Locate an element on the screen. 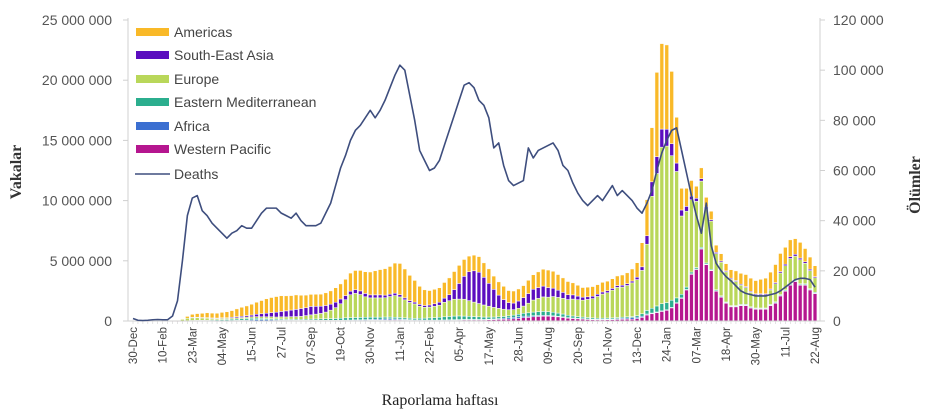  legend-label-western-pacific: Western Pacific is located at coordinates (222, 149).